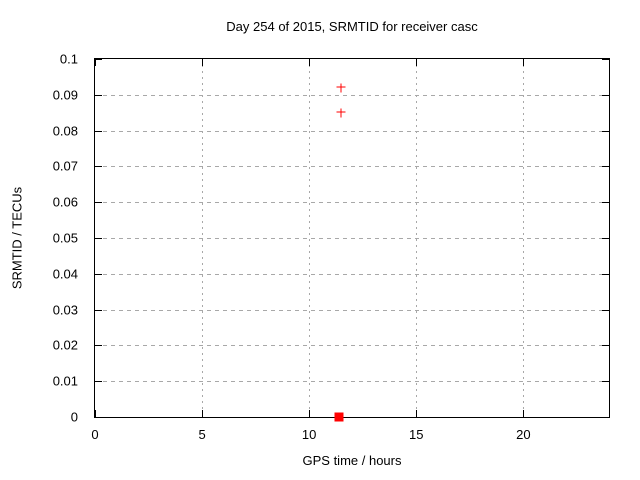 This screenshot has height=480, width=640. What do you see at coordinates (416, 434) in the screenshot?
I see `x-tick-label: 15` at bounding box center [416, 434].